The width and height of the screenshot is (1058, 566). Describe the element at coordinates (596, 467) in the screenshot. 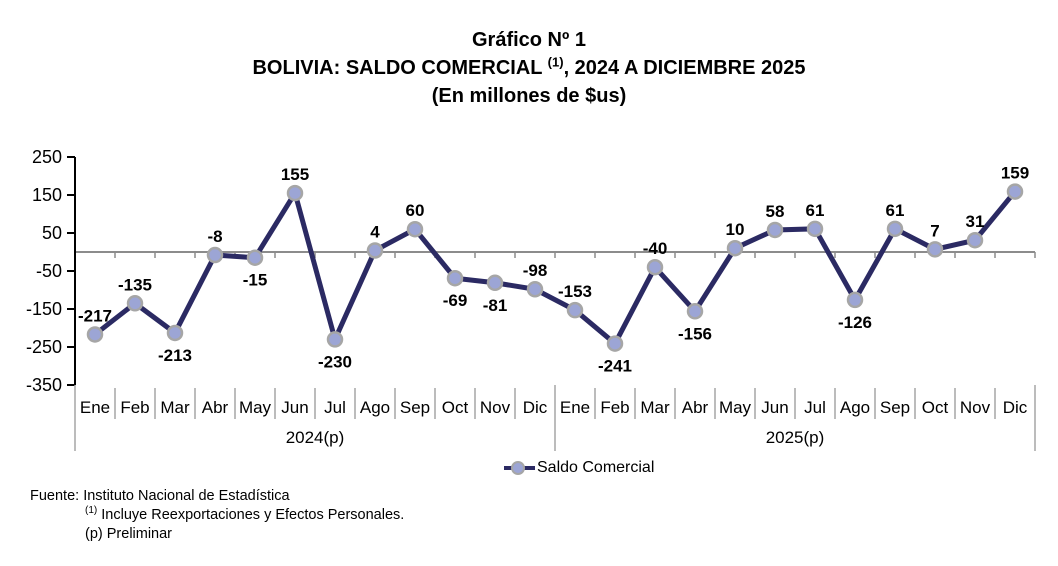

I see `legend-label: Saldo Comercial` at that location.